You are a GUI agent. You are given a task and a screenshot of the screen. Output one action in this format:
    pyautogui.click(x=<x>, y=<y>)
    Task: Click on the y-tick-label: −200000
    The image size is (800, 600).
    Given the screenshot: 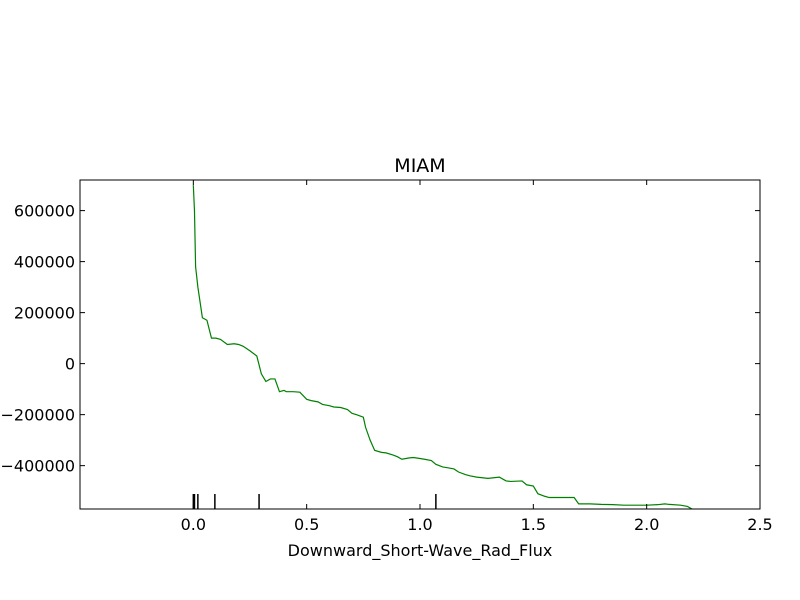 What is the action you would take?
    pyautogui.click(x=38, y=415)
    